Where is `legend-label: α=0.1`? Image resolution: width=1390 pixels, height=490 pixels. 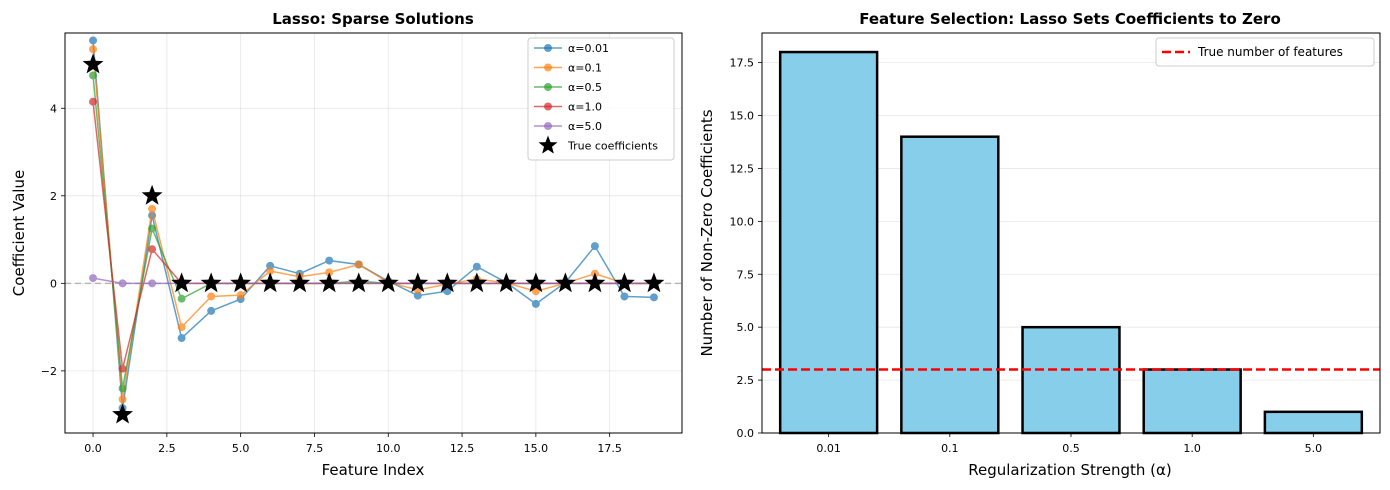 legend-label: α=0.1 is located at coordinates (585, 68).